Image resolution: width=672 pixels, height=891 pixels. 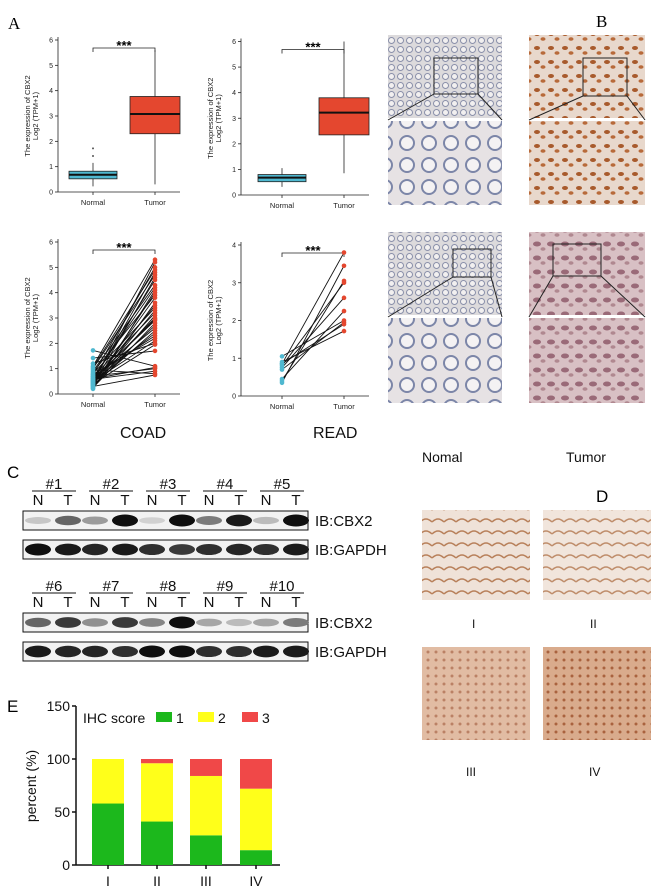 I want to click on panel-label-e: E, so click(x=12, y=706).